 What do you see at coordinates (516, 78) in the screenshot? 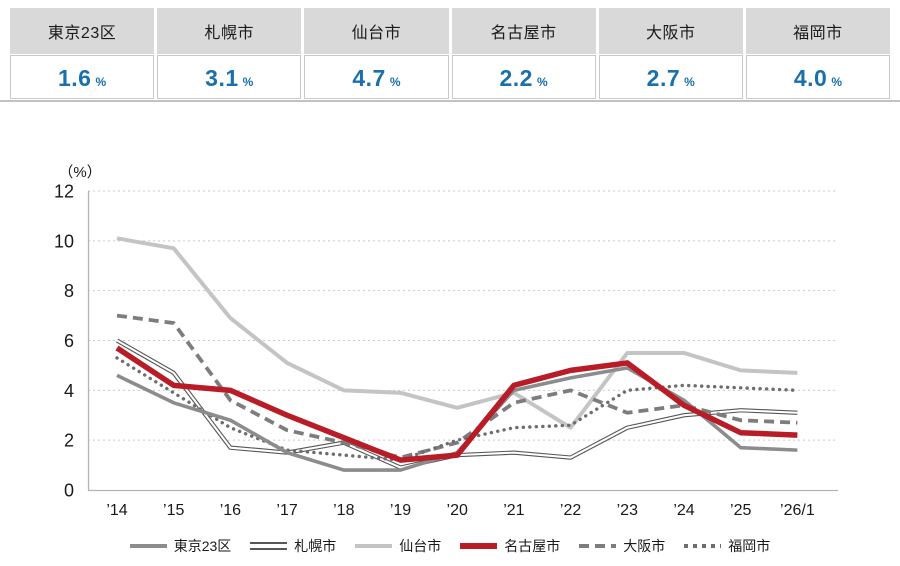
I see `vacancy-rate-value: 2.2` at bounding box center [516, 78].